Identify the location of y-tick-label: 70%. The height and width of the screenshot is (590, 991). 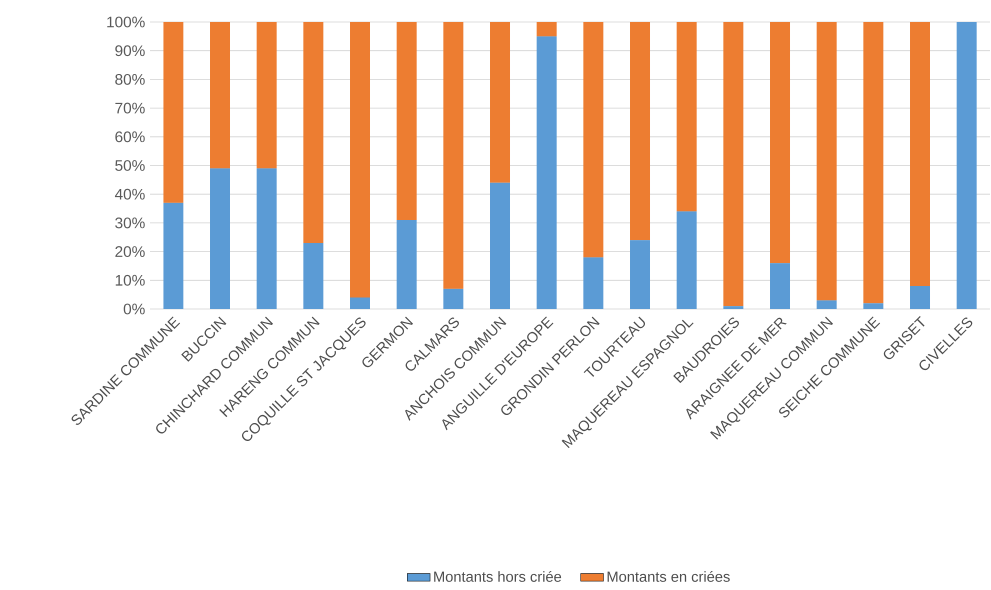
(130, 108).